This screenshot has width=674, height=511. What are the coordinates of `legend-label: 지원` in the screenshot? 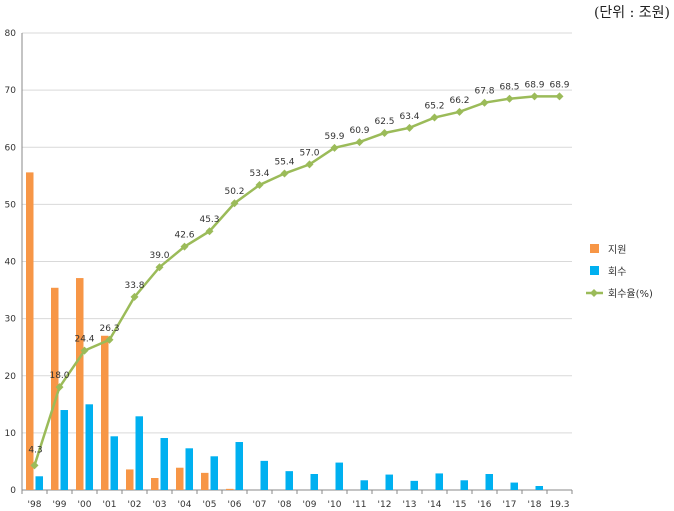 It's located at (617, 250).